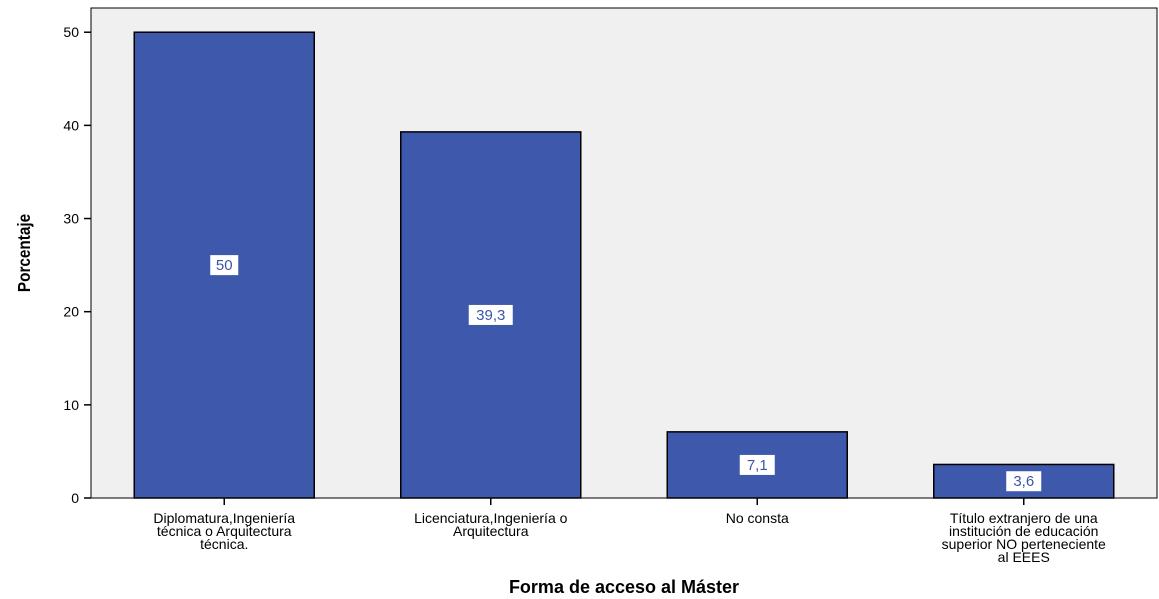  What do you see at coordinates (1024, 544) in the screenshot?
I see `x-tick-label: superior NO perteneciente` at bounding box center [1024, 544].